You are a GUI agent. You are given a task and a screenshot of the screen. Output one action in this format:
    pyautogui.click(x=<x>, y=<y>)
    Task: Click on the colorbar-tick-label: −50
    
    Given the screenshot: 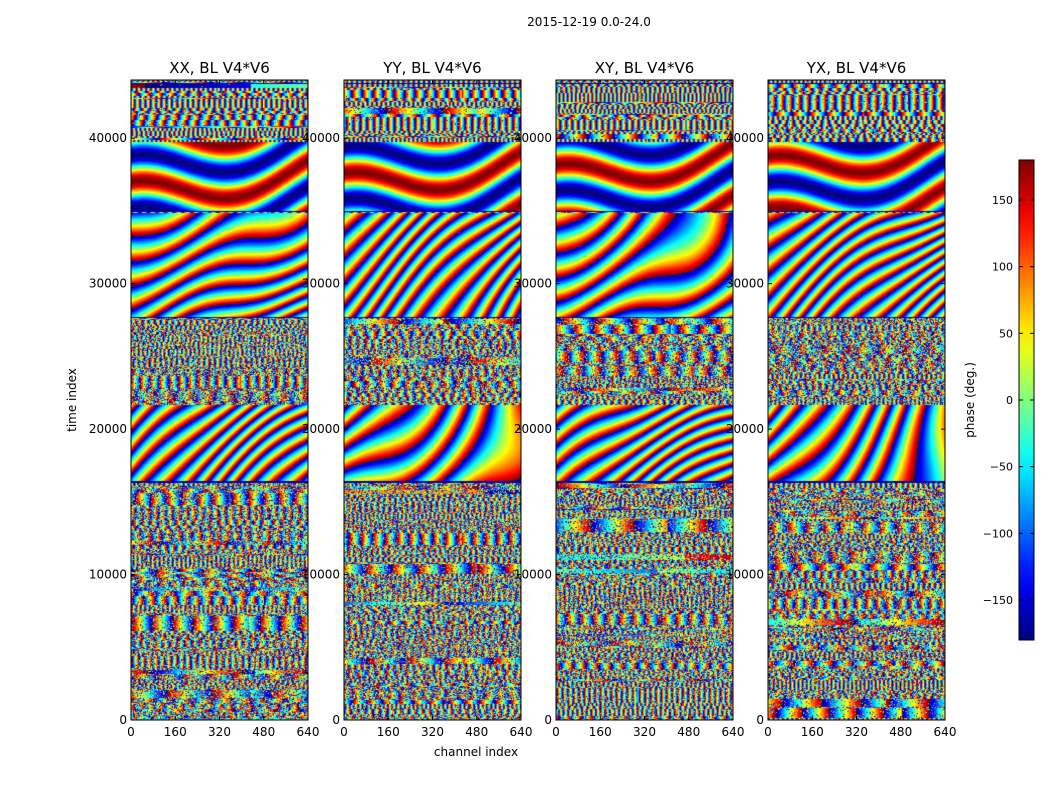 What is the action you would take?
    pyautogui.click(x=1001, y=467)
    